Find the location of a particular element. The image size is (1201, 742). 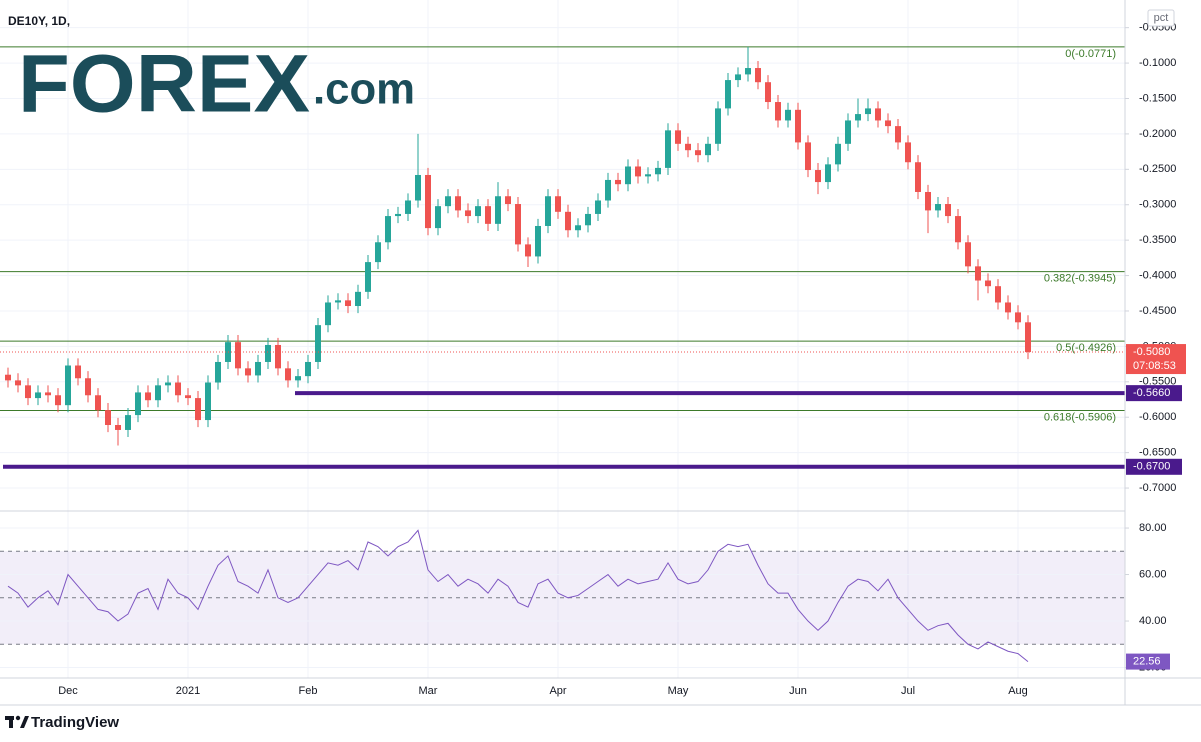

x-tick-label: Dec is located at coordinates (68, 691).